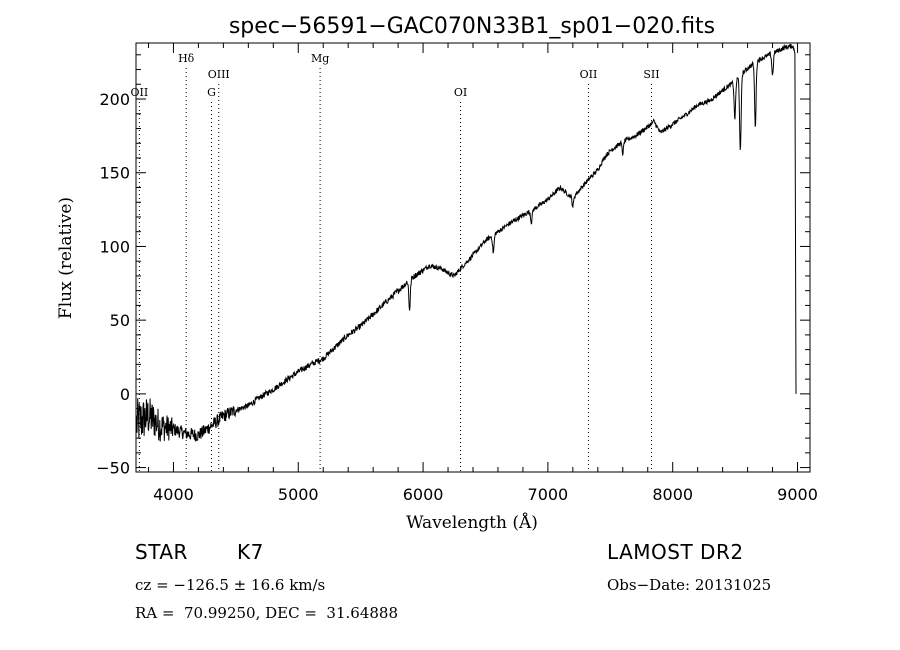 The width and height of the screenshot is (900, 650). Describe the element at coordinates (472, 522) in the screenshot. I see `x-axis-label: Wavelength (Å)` at that location.